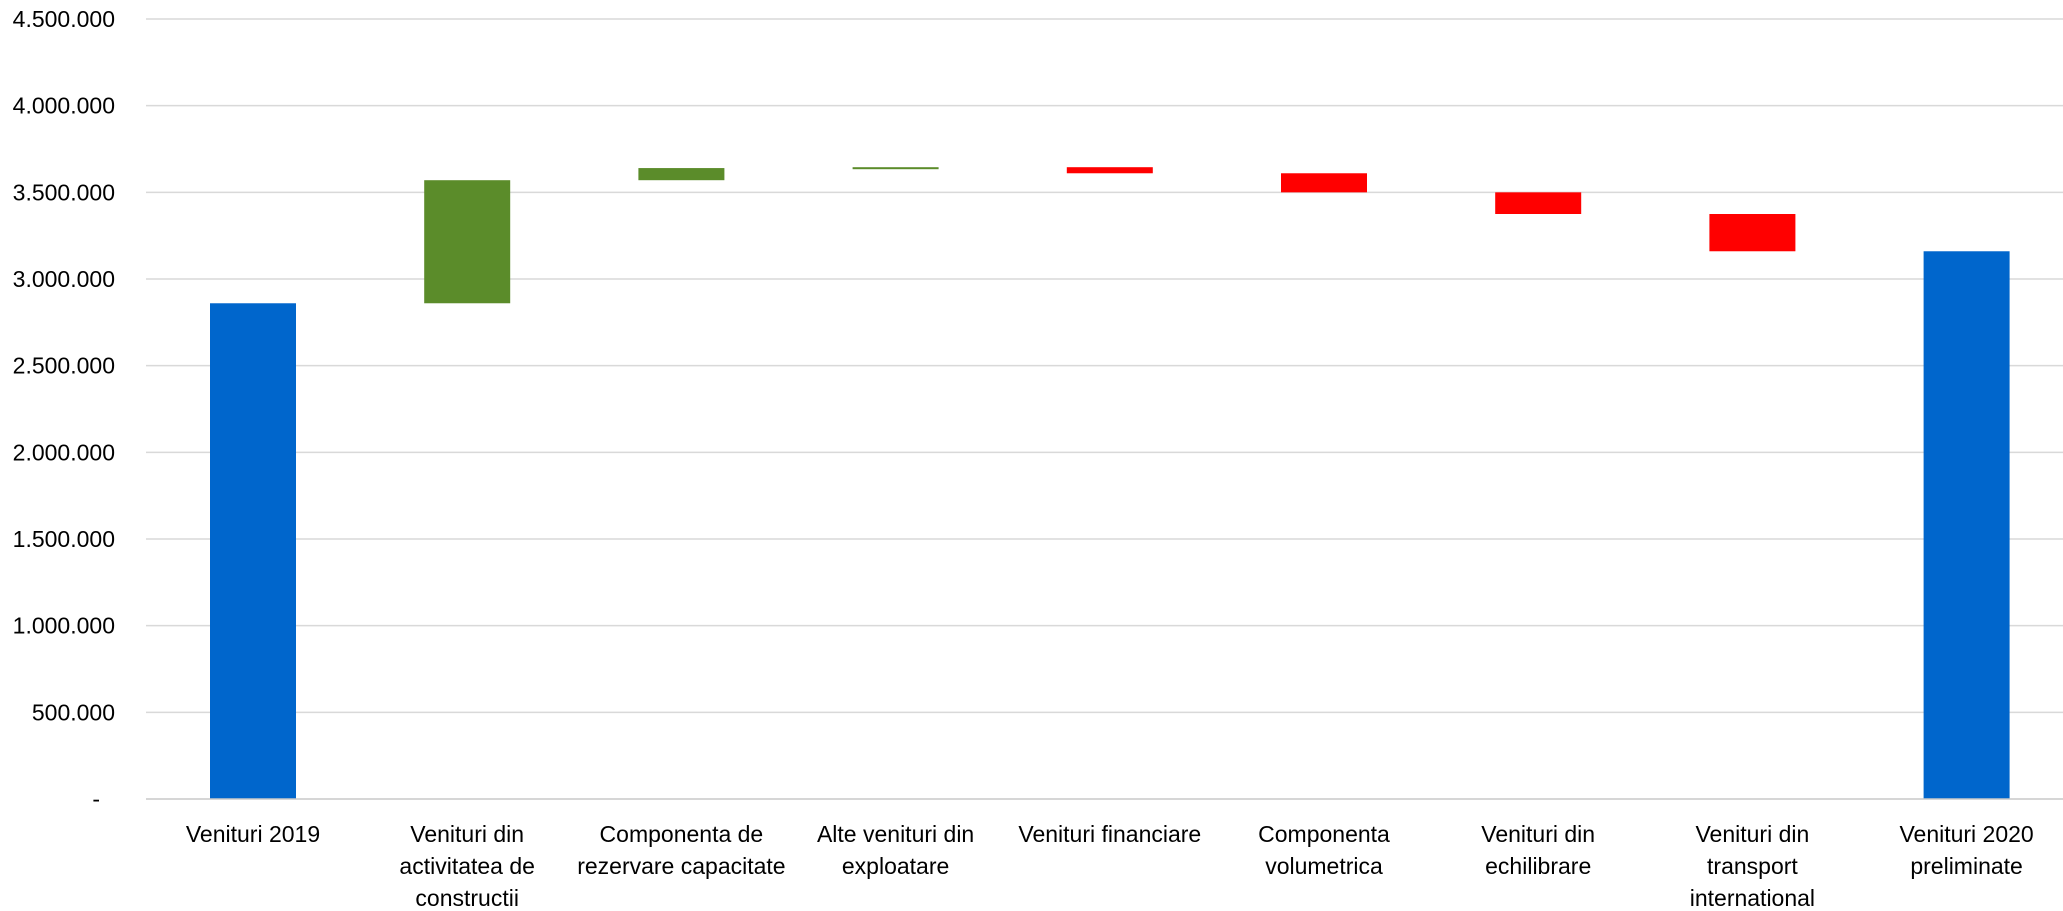 Image resolution: width=2063 pixels, height=911 pixels. Describe the element at coordinates (64, 626) in the screenshot. I see `y-tick-label: 1.000.000` at that location.